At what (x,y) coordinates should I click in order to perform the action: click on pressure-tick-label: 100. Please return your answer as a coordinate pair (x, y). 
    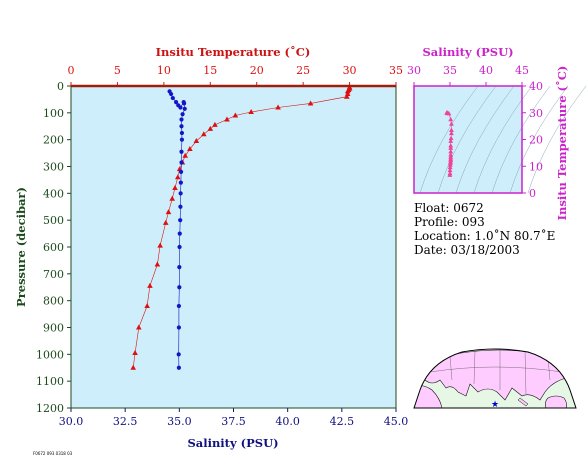
    Looking at the image, I should click on (53, 113).